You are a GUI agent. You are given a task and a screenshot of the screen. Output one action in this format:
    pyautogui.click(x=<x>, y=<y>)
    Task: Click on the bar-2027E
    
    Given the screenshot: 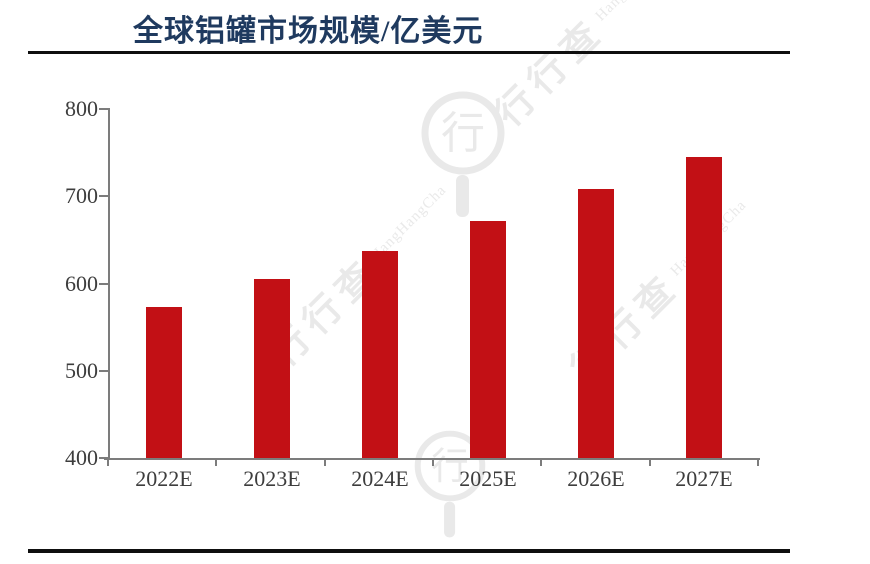 What is the action you would take?
    pyautogui.click(x=704, y=307)
    